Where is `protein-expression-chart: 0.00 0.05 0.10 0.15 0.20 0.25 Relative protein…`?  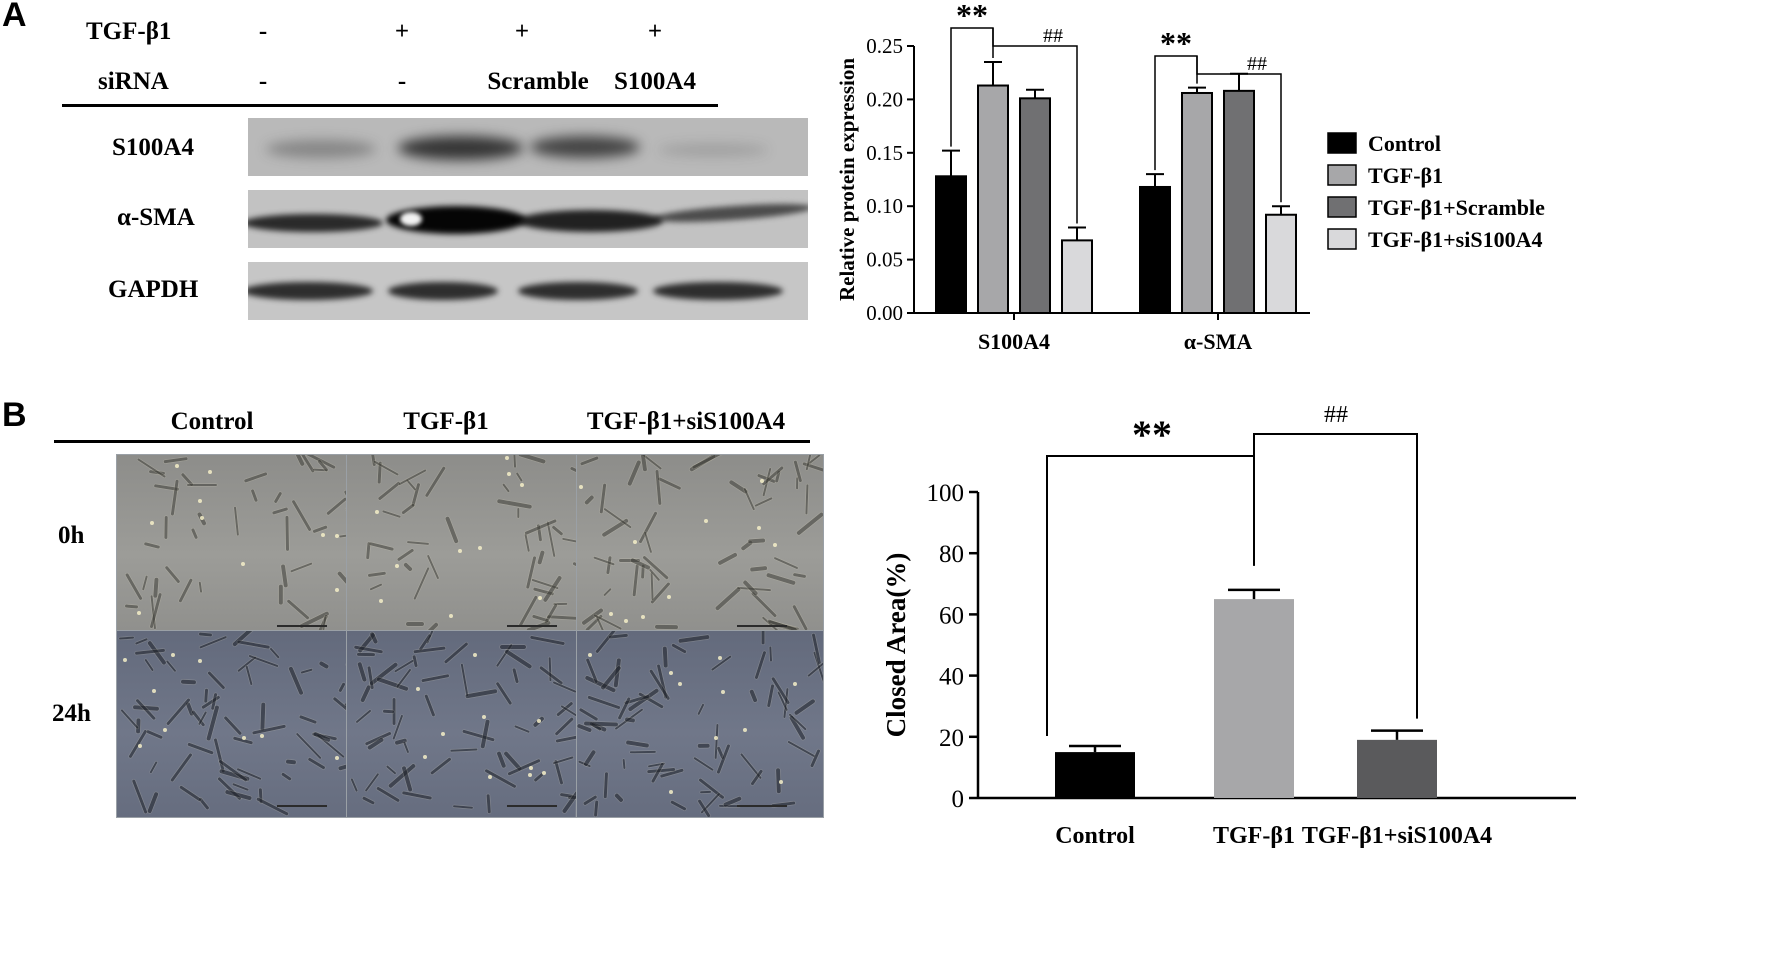
protein-expression-chart: 0.00 0.05 0.10 0.15 0.20 0.25 Relative protein… is located at coordinates (1190, 177).